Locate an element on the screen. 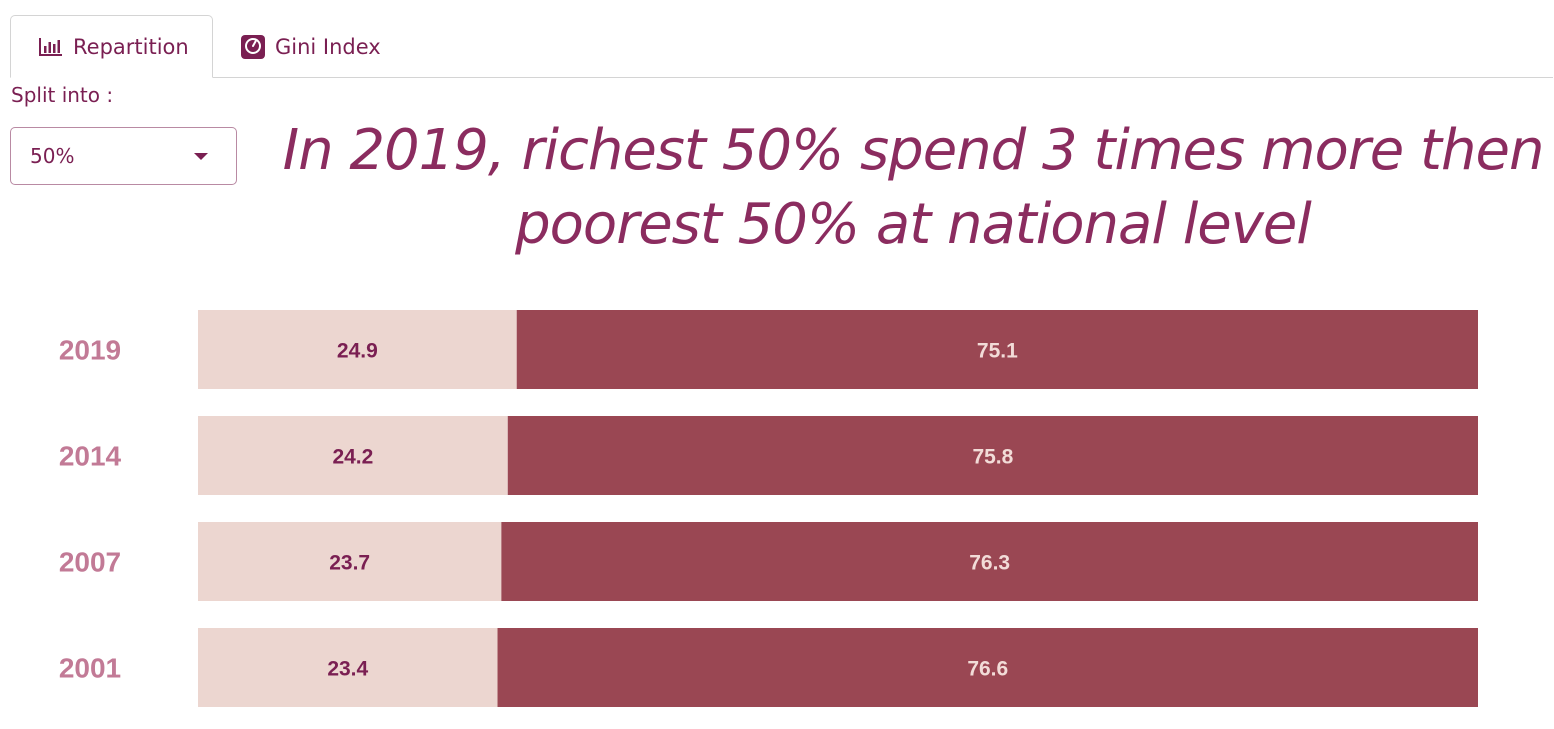 The image size is (1554, 729). tab-gini-index: Gini Index is located at coordinates (310, 46).